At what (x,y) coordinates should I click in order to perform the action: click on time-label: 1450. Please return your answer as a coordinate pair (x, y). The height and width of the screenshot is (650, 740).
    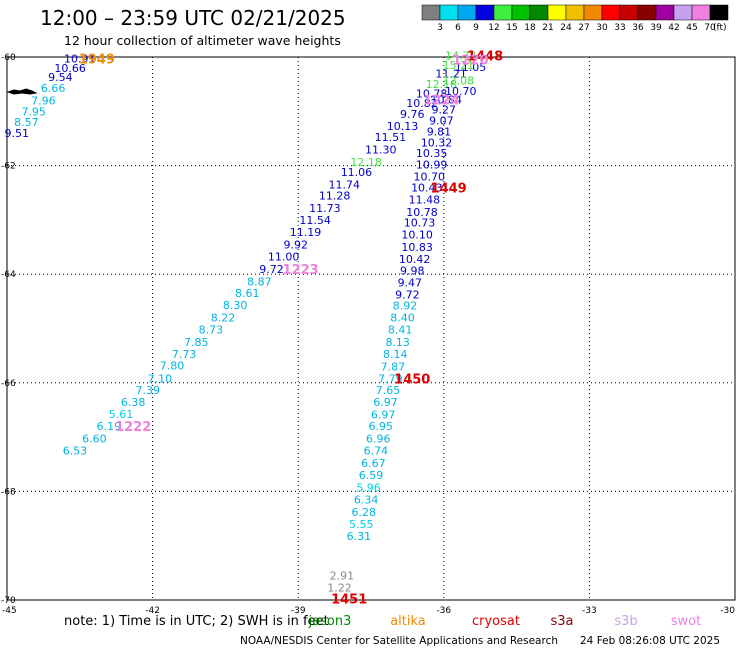
    Looking at the image, I should click on (412, 379).